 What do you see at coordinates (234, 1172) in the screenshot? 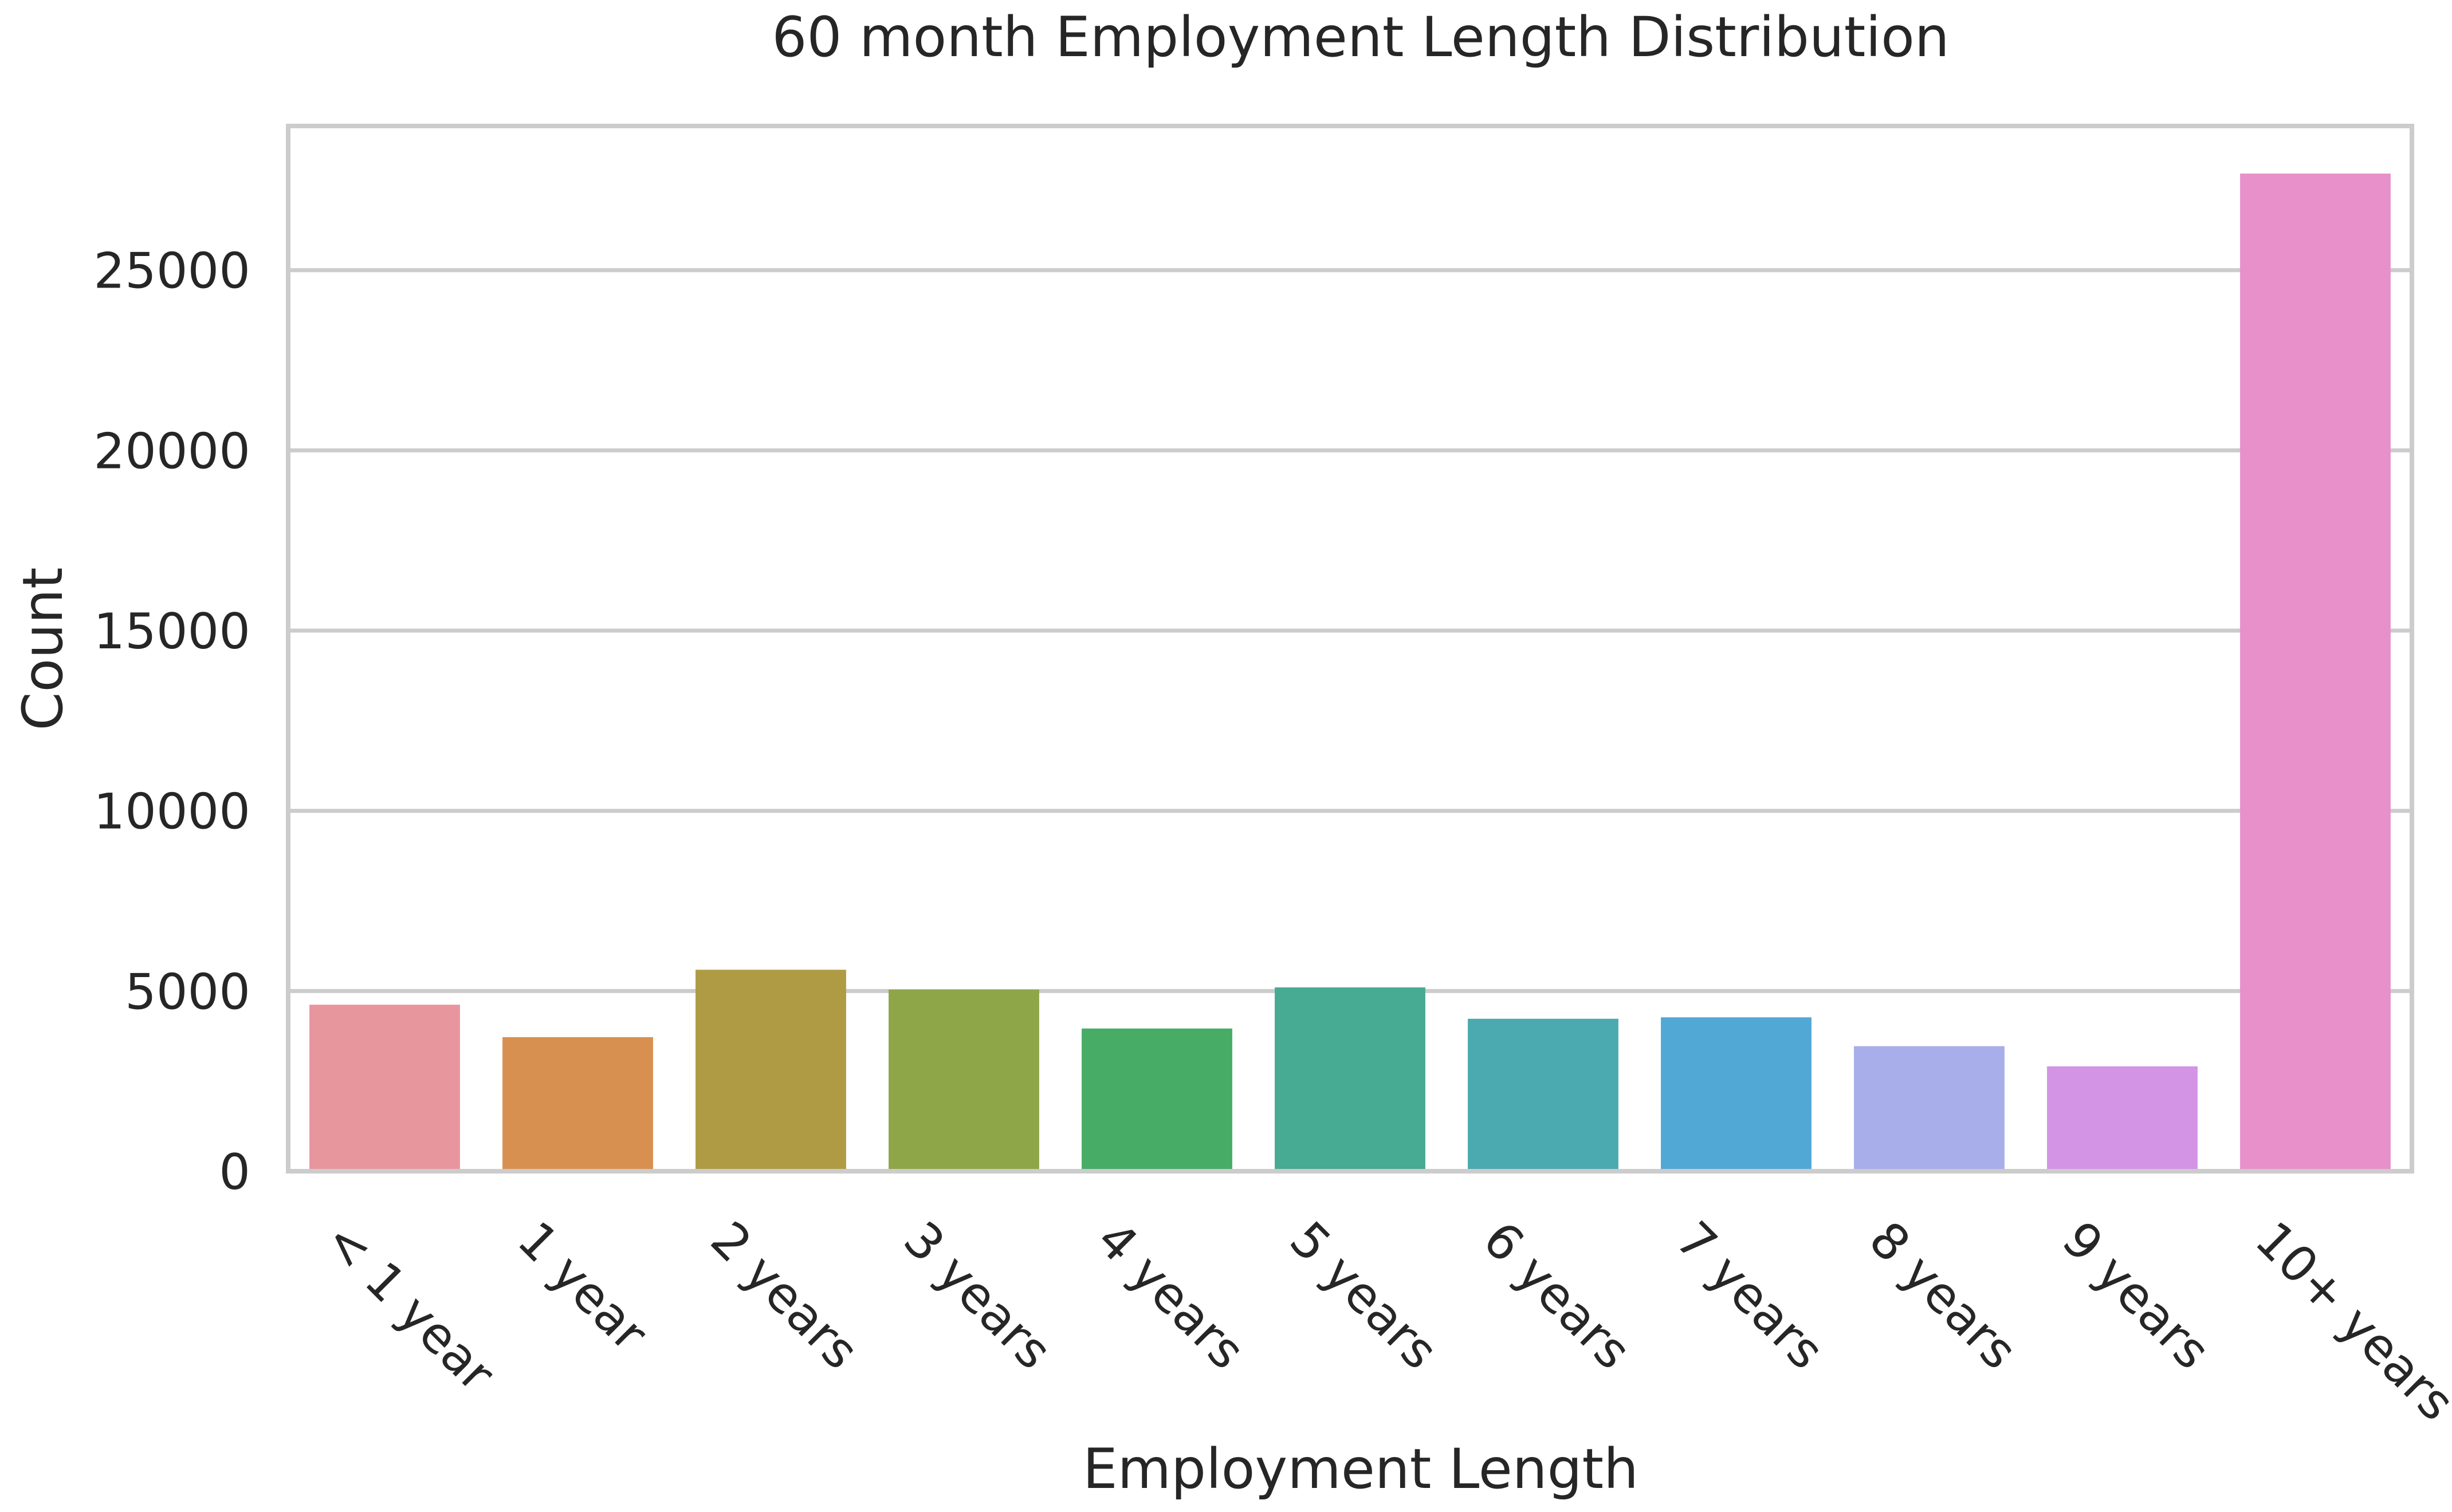
I see `y-tick-label: 0` at bounding box center [234, 1172].